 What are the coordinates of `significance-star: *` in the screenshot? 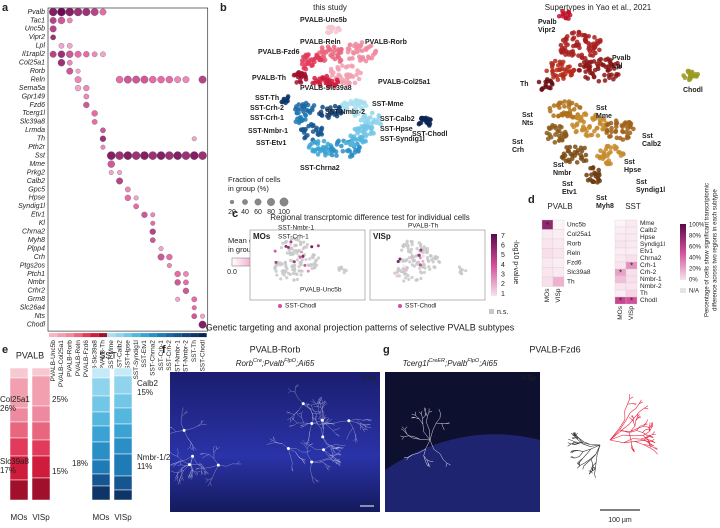 It's located at (631, 301).